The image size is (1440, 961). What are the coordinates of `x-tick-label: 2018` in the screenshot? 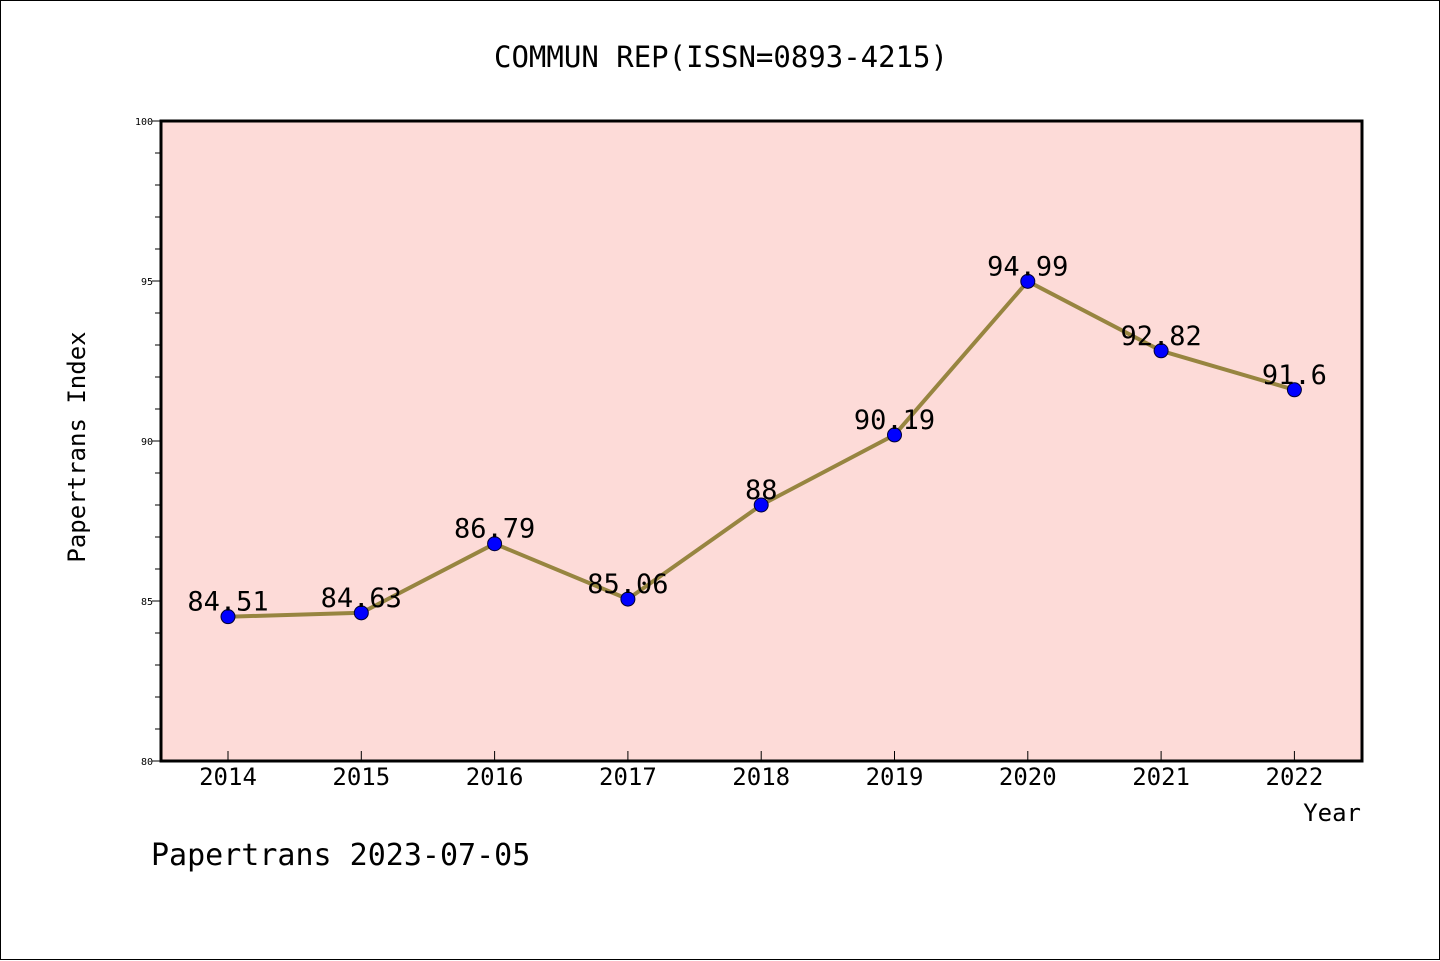 It's located at (761, 777).